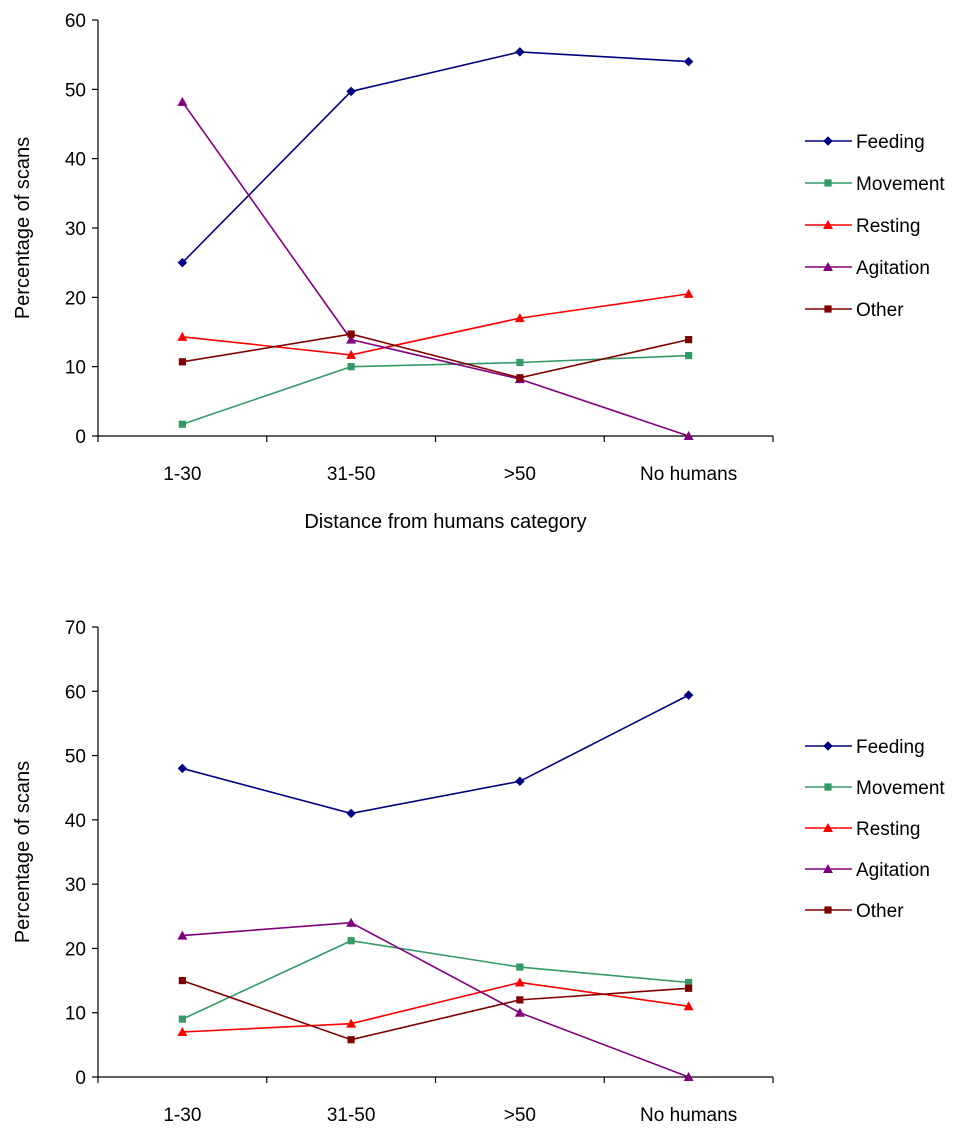  Describe the element at coordinates (75, 628) in the screenshot. I see `y-tick-label: 70` at that location.